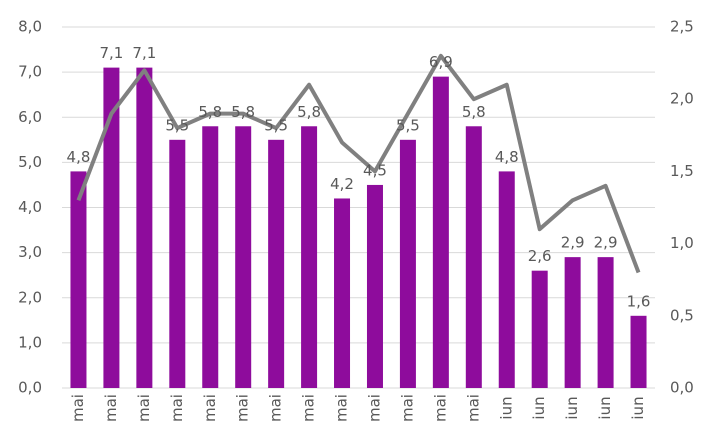 This screenshot has height=430, width=706. Describe the element at coordinates (682, 315) in the screenshot. I see `y2-tick-label: 0,5` at that location.